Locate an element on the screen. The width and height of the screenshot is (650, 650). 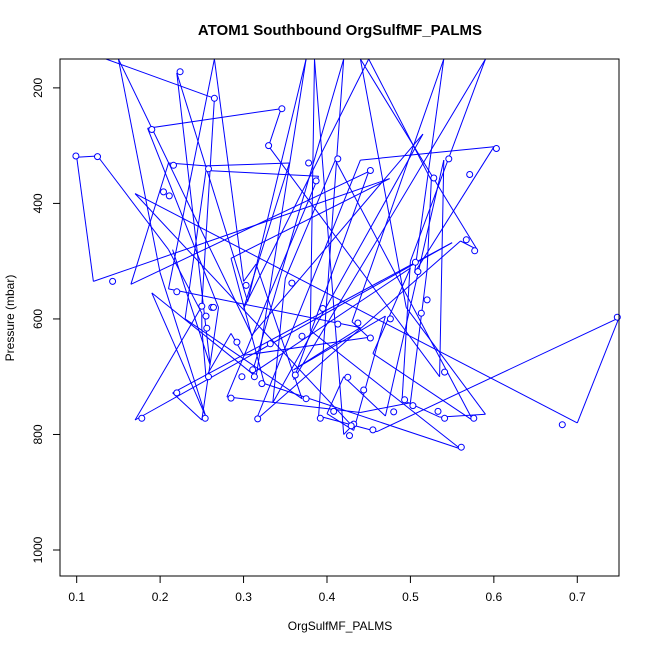
x-tick-label: 0.5 is located at coordinates (410, 597).